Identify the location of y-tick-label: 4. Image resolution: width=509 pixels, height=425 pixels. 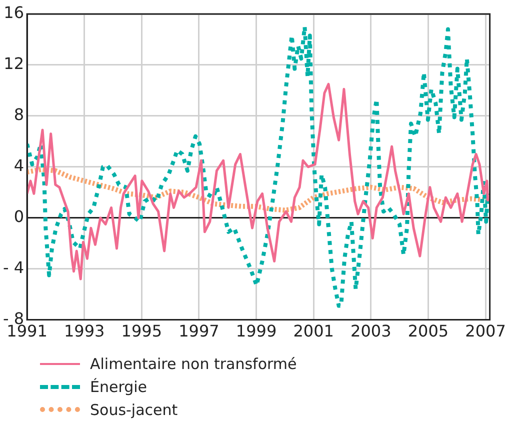
(19, 166).